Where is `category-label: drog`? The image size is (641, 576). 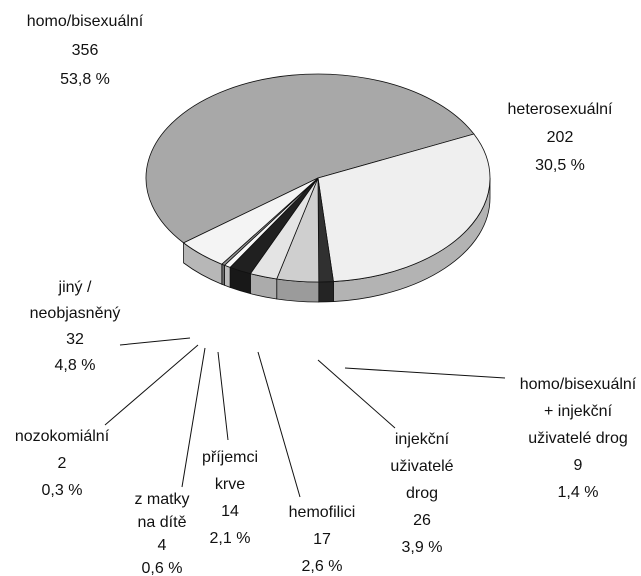 category-label: drog is located at coordinates (422, 493).